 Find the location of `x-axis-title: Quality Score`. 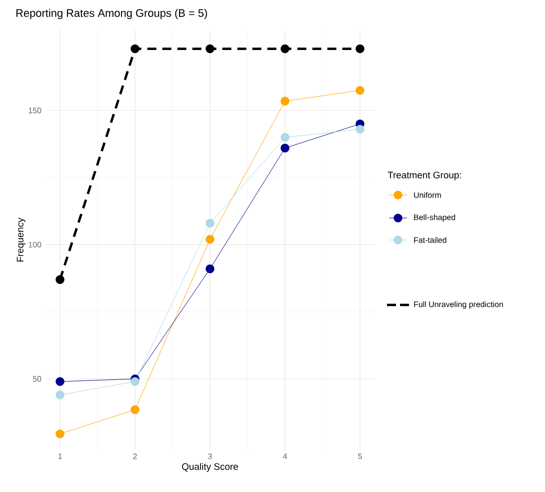

x-axis-title: Quality Score is located at coordinates (210, 467).